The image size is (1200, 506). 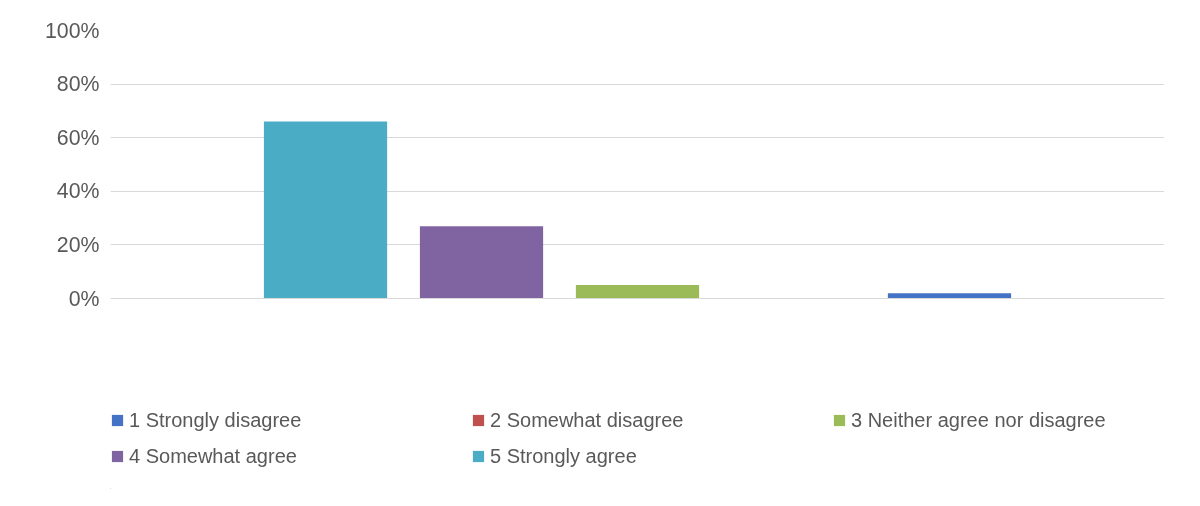 I want to click on legend-label: 5 Strongly agree, so click(x=564, y=456).